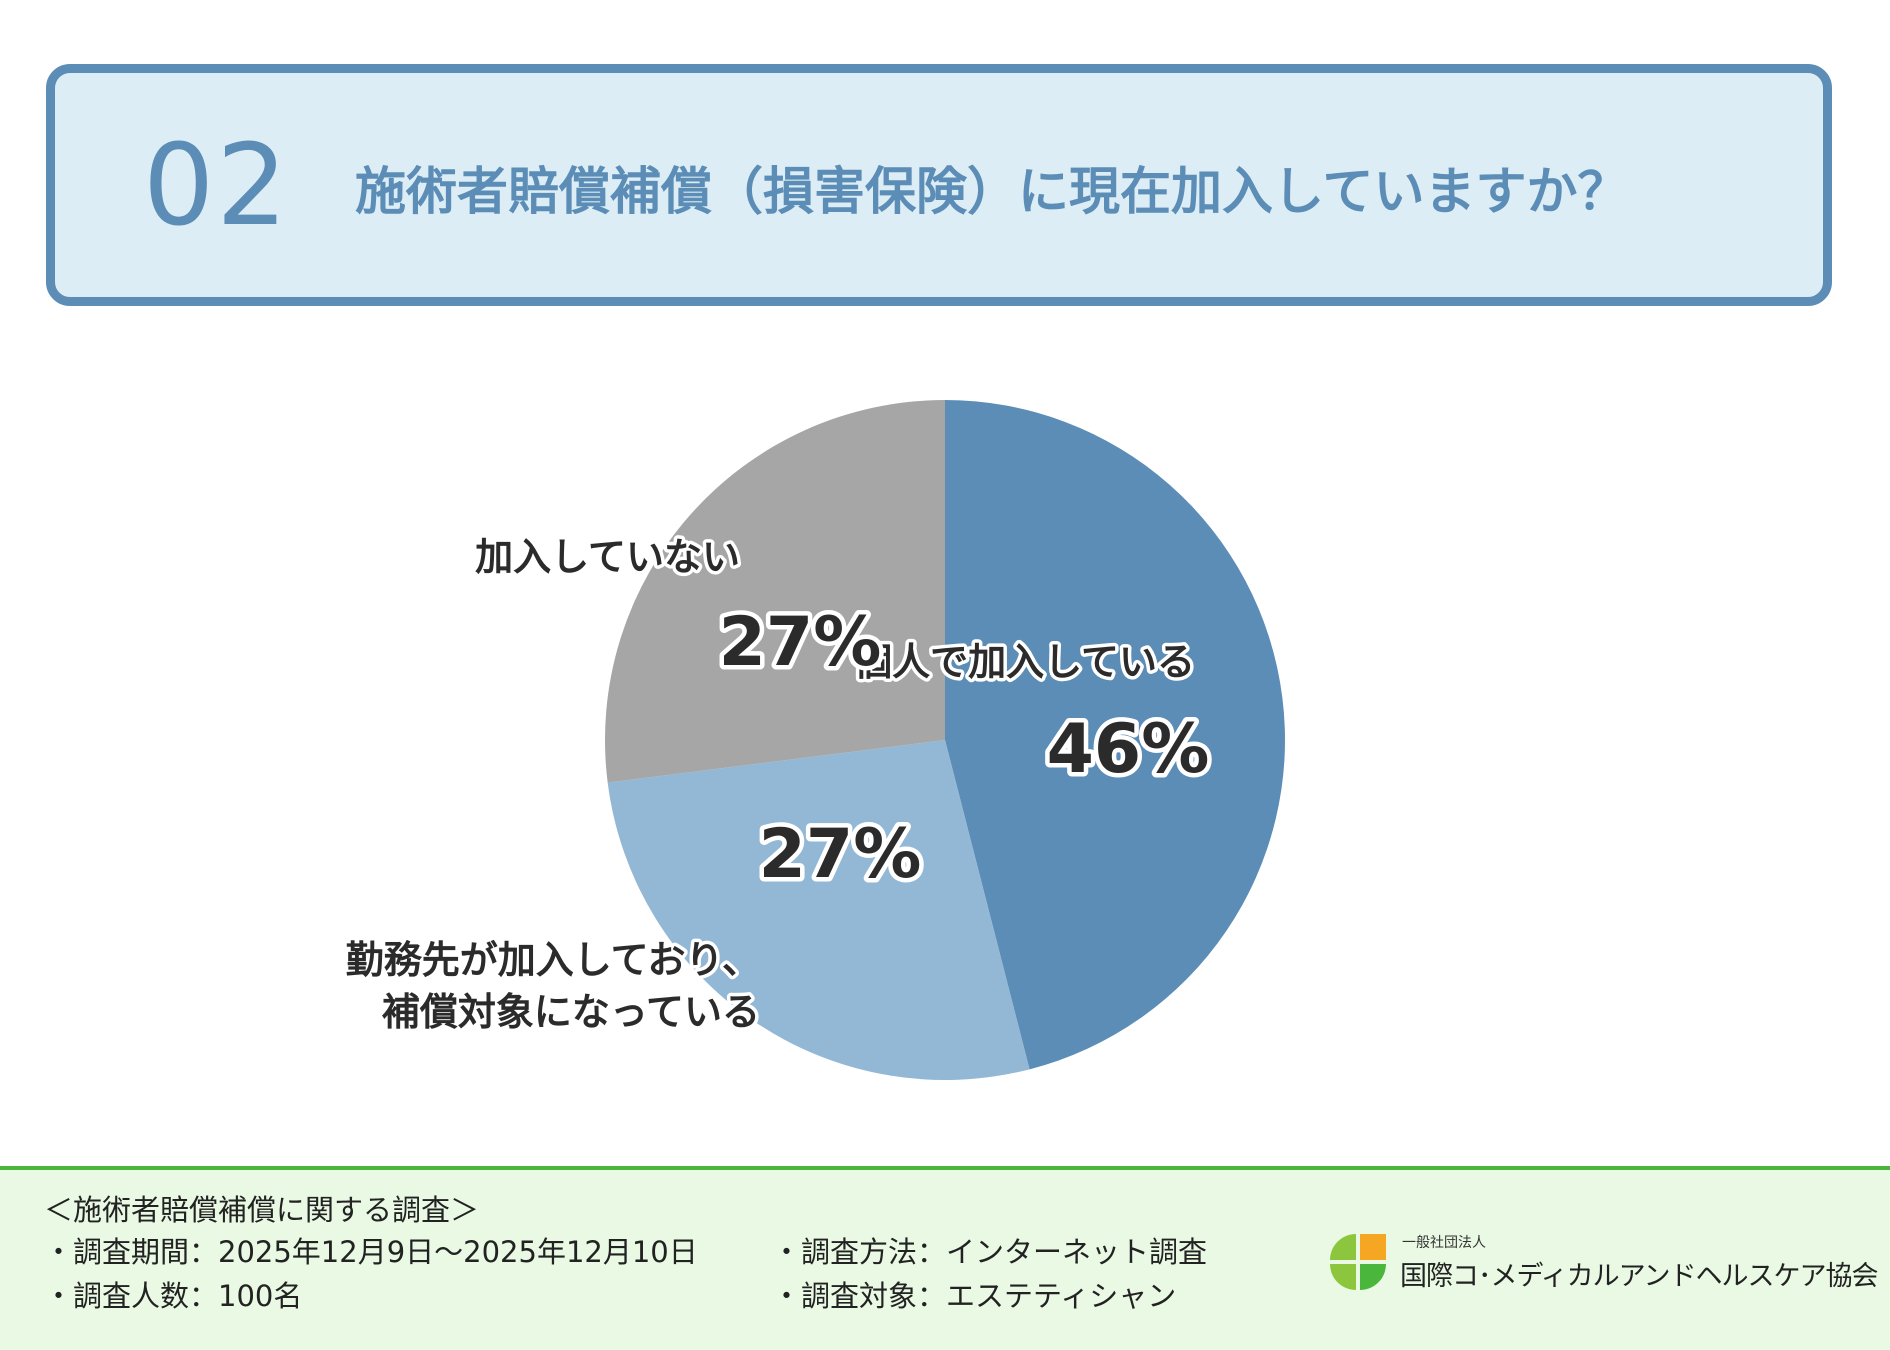  Describe the element at coordinates (1444, 1243) in the screenshot. I see `logo-org-type: 一般社団法人` at that location.